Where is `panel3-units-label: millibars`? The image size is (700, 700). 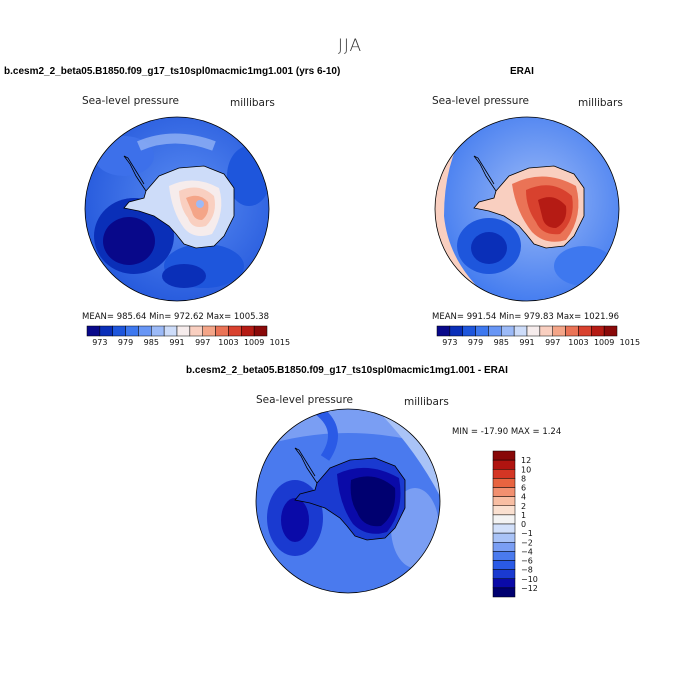 panel3-units-label: millibars is located at coordinates (426, 402).